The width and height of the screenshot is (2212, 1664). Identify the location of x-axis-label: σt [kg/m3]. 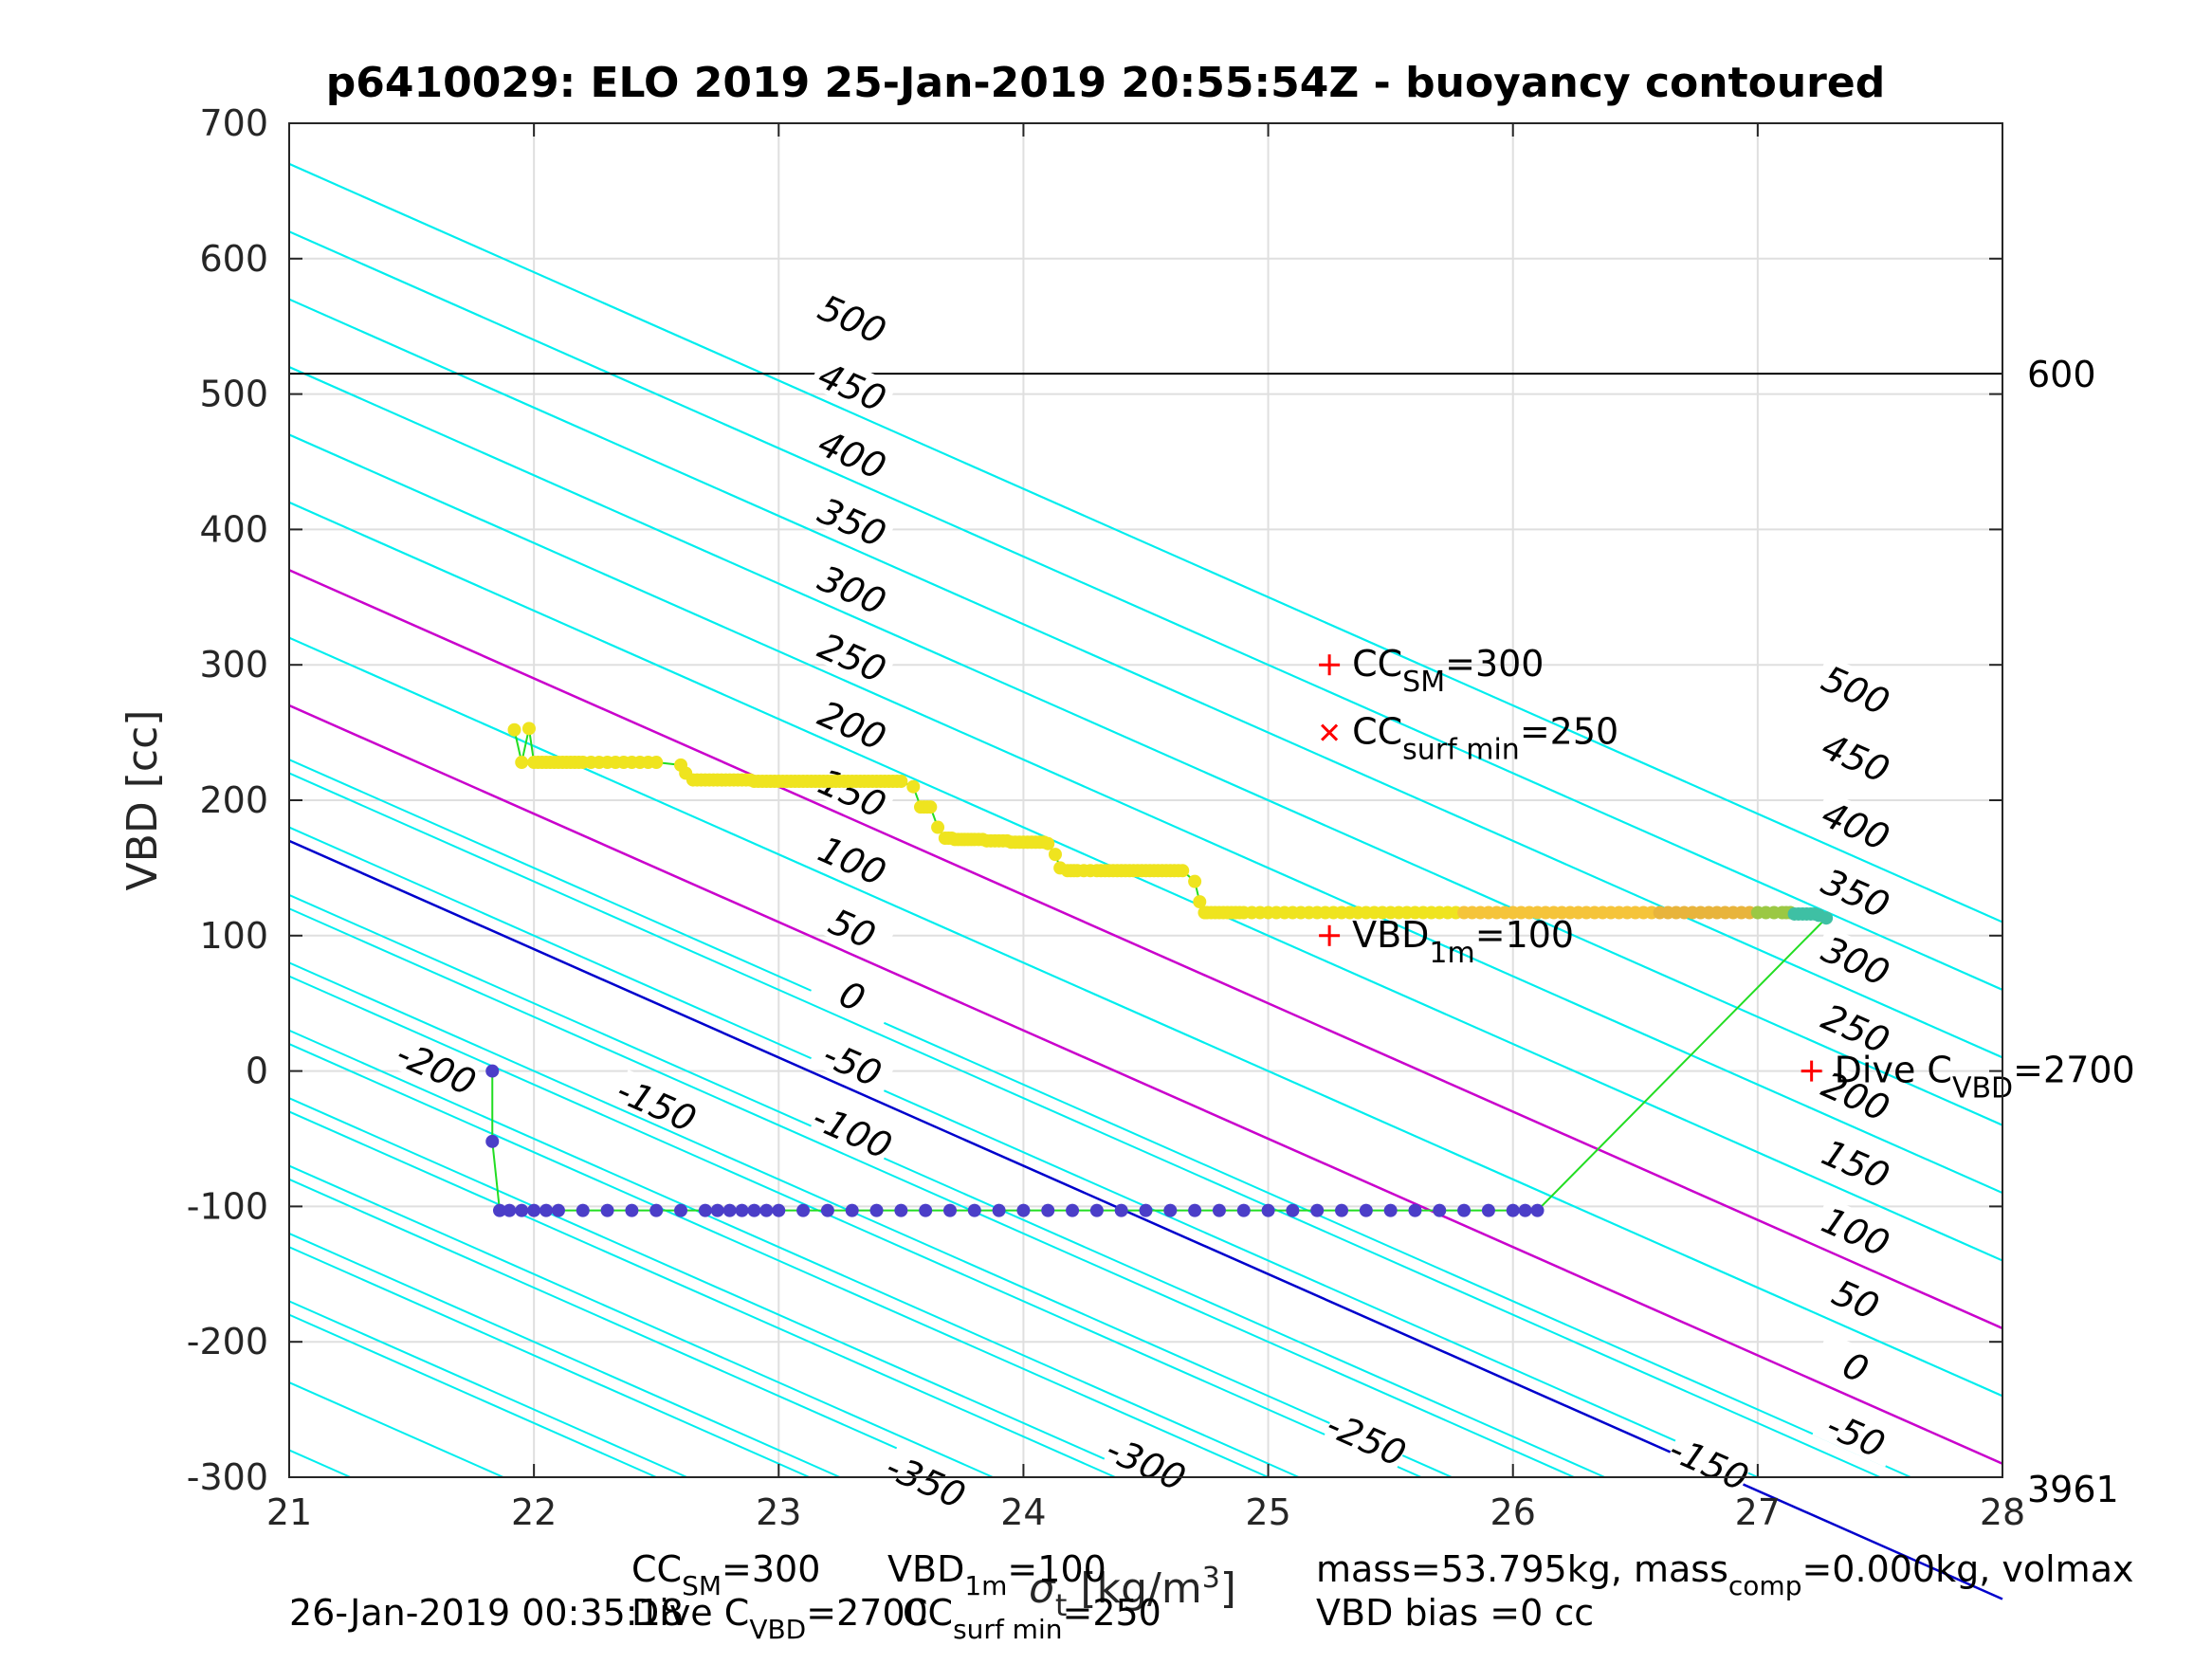
(1132, 1592).